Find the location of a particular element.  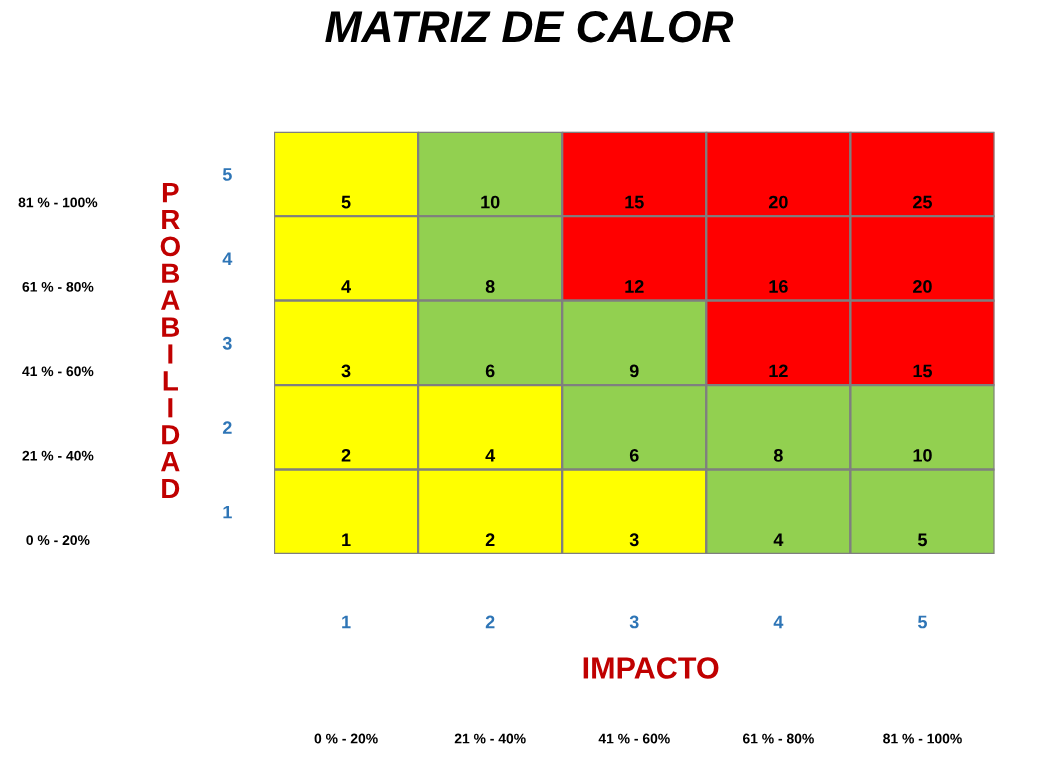

y-tick-label: 5 is located at coordinates (227, 174).